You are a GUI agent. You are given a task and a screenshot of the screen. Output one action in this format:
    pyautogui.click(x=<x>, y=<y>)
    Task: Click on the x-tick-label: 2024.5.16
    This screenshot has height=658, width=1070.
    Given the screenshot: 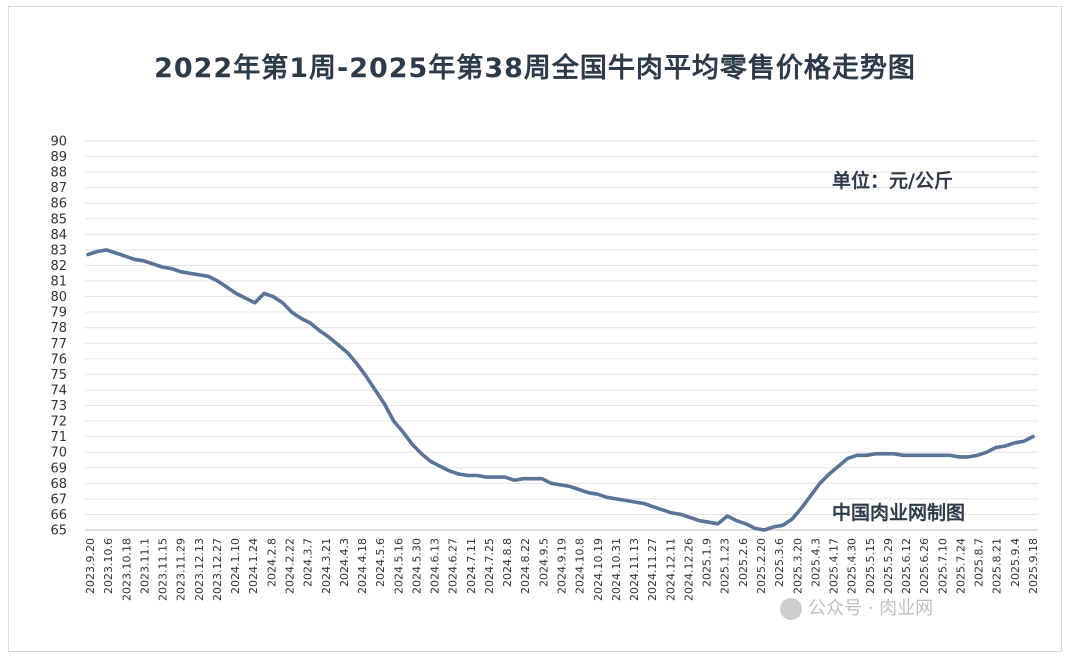 What is the action you would take?
    pyautogui.click(x=398, y=566)
    